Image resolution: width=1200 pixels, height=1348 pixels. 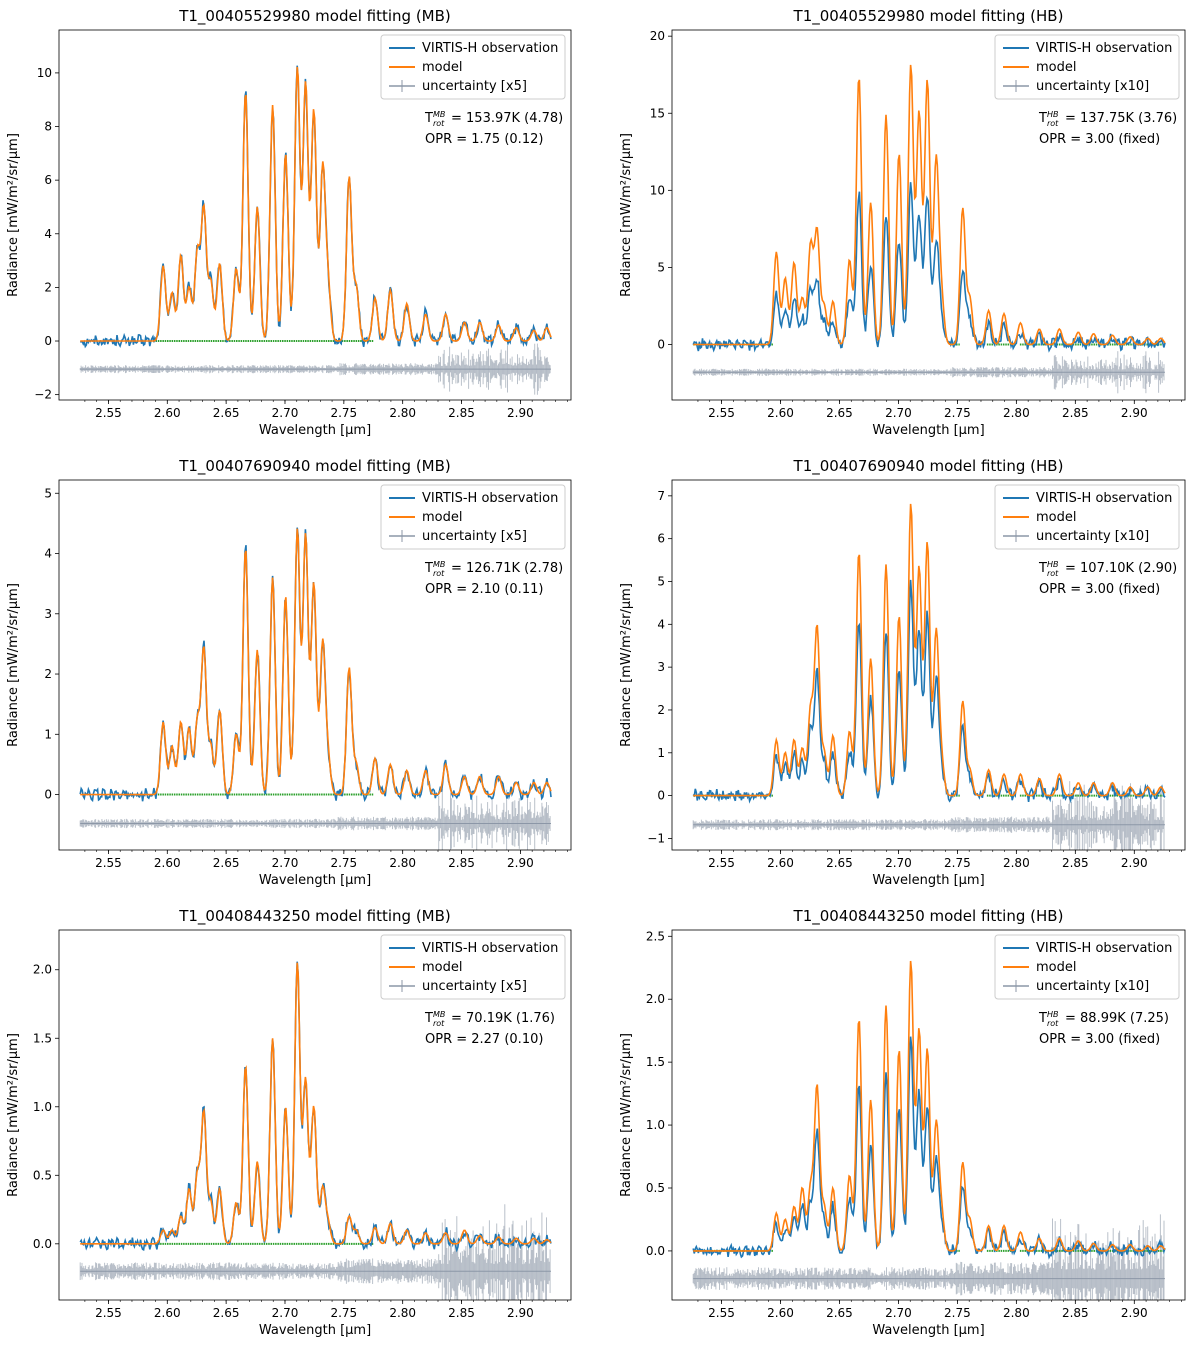 What do you see at coordinates (314, 466) in the screenshot?
I see `chart-title: T1_00407690940 model fitting (MB)` at bounding box center [314, 466].